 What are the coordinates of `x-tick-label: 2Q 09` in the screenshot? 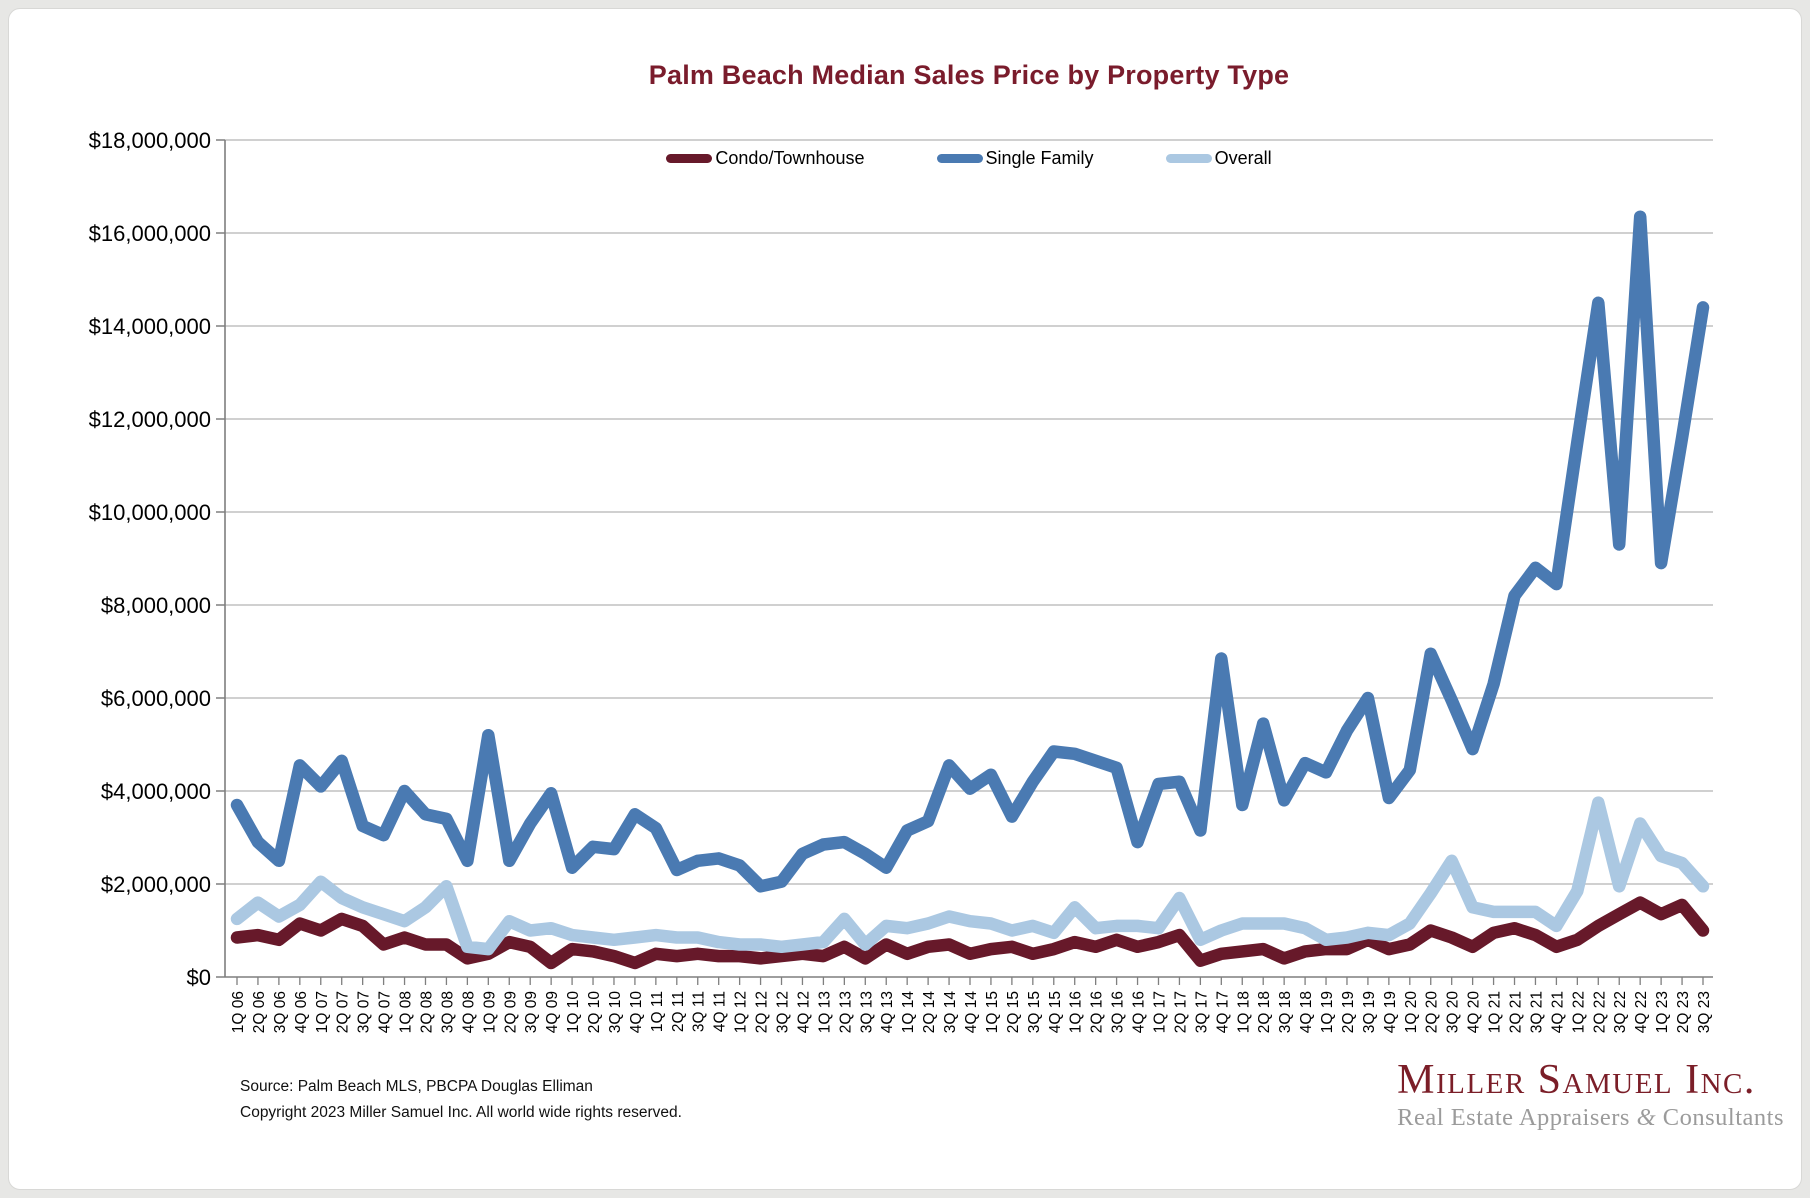 It's located at (510, 1012).